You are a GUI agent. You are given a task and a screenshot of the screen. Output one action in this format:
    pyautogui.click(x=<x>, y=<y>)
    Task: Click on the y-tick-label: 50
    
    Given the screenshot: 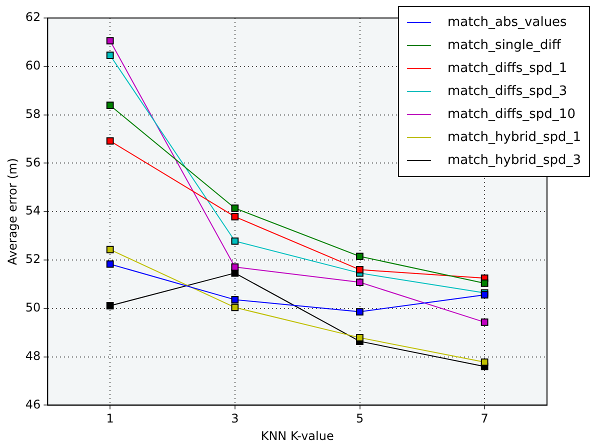 What is the action you would take?
    pyautogui.click(x=33, y=307)
    